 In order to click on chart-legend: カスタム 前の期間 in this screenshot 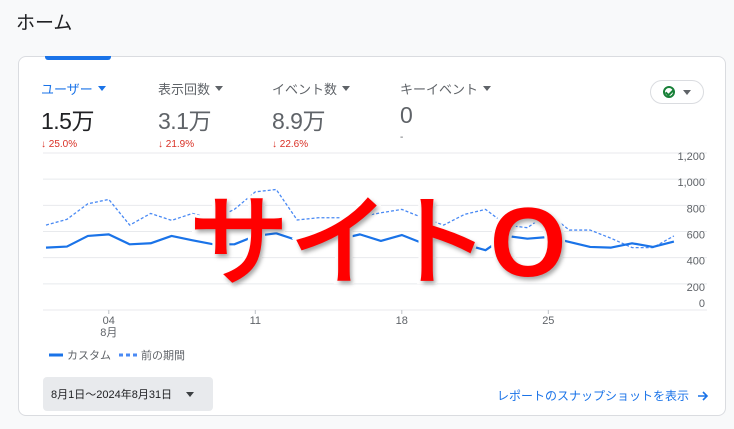, I will do `click(117, 355)`.